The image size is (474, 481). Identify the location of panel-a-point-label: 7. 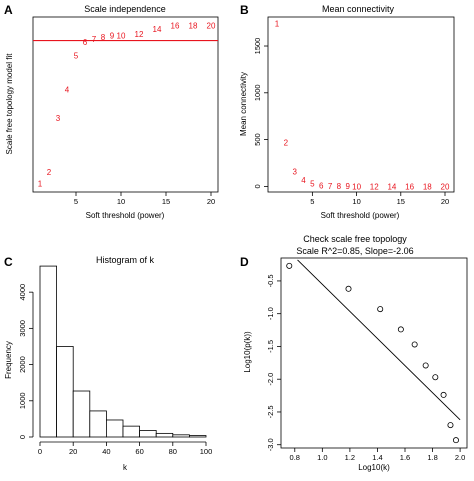
(94, 39).